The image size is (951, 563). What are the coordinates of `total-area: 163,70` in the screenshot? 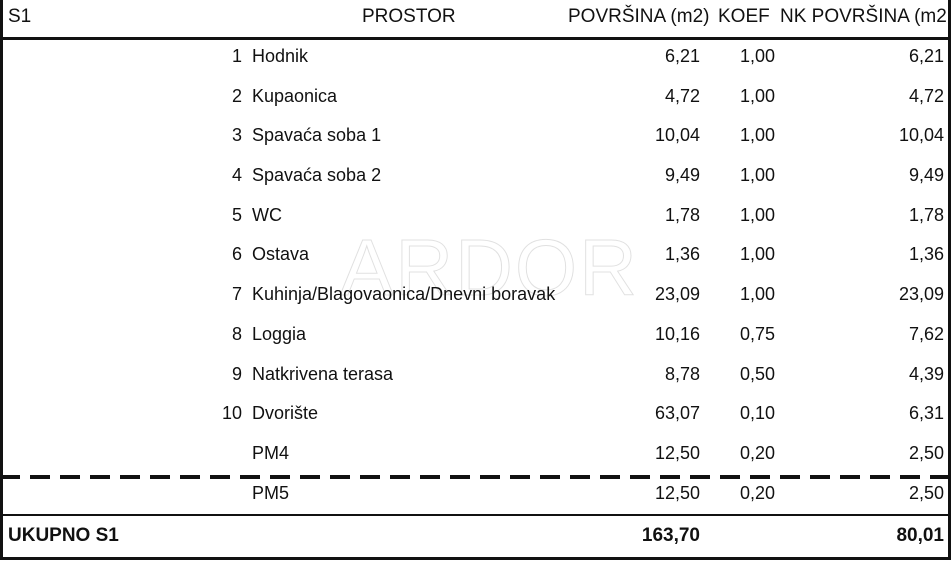 It's located at (670, 535).